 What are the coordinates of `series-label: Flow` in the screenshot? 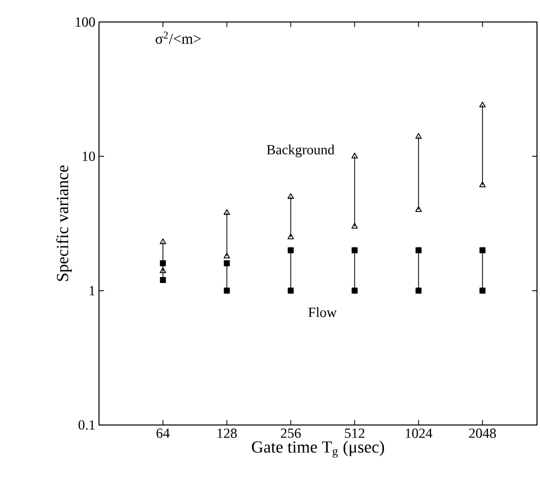 It's located at (322, 312).